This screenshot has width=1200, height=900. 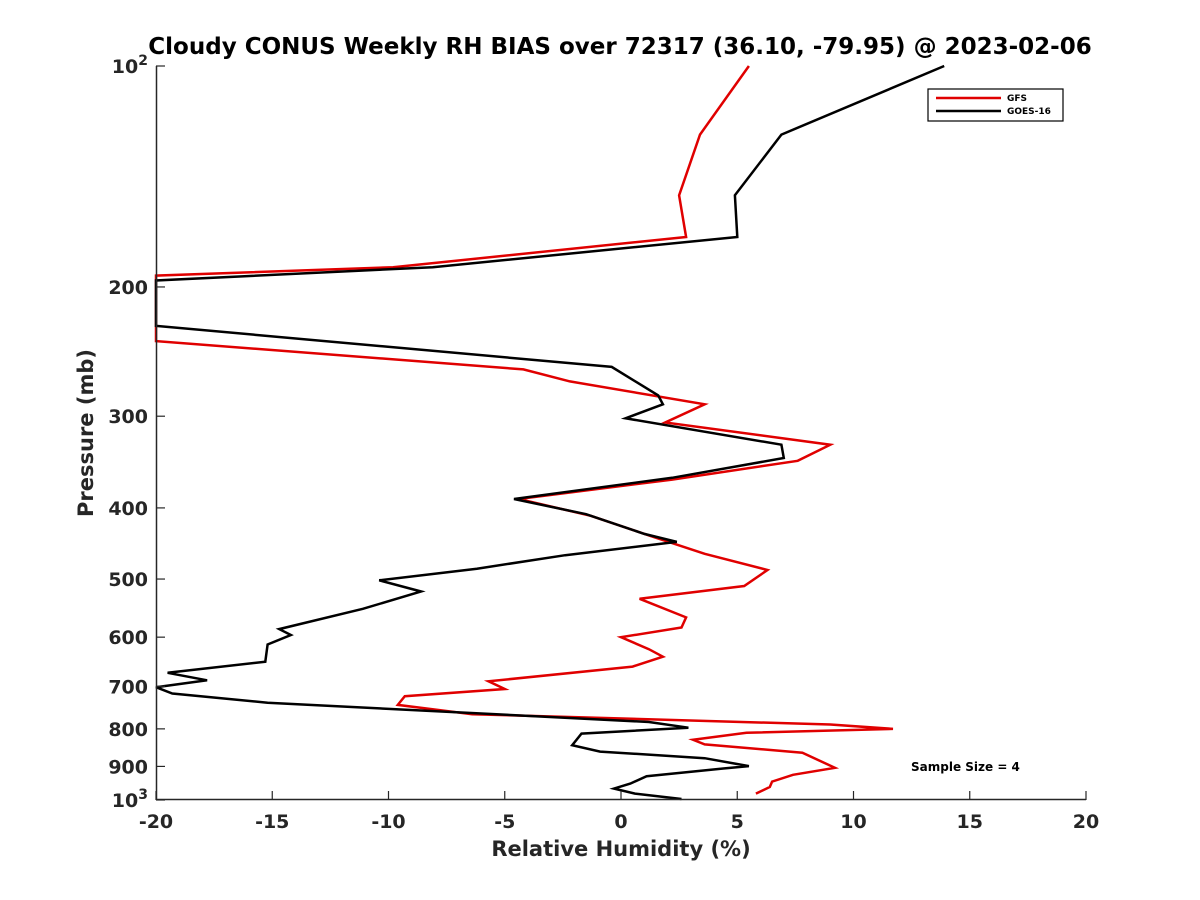 What do you see at coordinates (965, 767) in the screenshot?
I see `sample-size-annotation: Sample Size = 4` at bounding box center [965, 767].